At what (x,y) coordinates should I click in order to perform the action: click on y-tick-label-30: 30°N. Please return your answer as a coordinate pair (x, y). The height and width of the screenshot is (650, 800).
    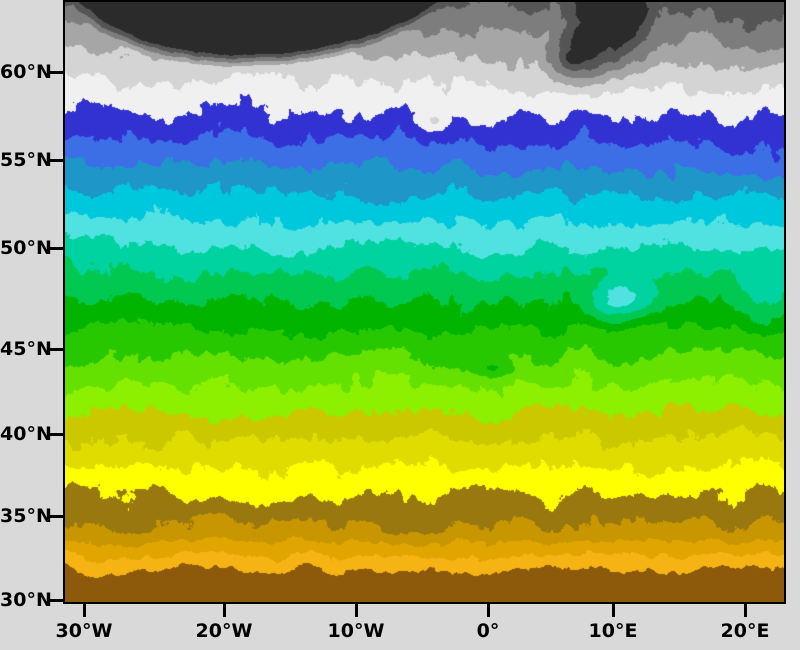
    Looking at the image, I should click on (26, 600).